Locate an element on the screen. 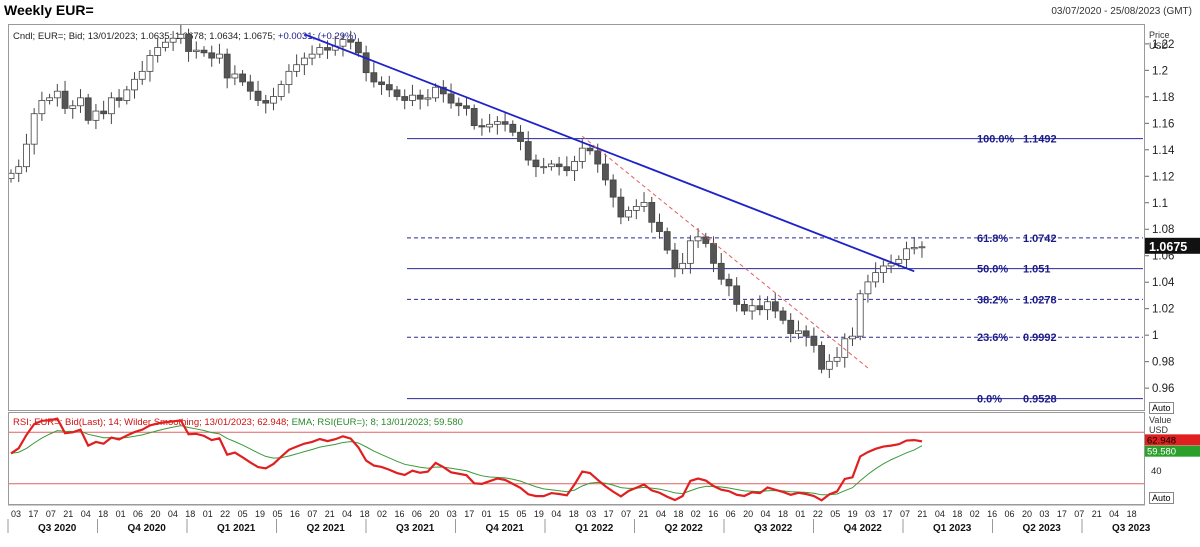 This screenshot has height=547, width=1200. week-tick-label: 15 is located at coordinates (504, 514).